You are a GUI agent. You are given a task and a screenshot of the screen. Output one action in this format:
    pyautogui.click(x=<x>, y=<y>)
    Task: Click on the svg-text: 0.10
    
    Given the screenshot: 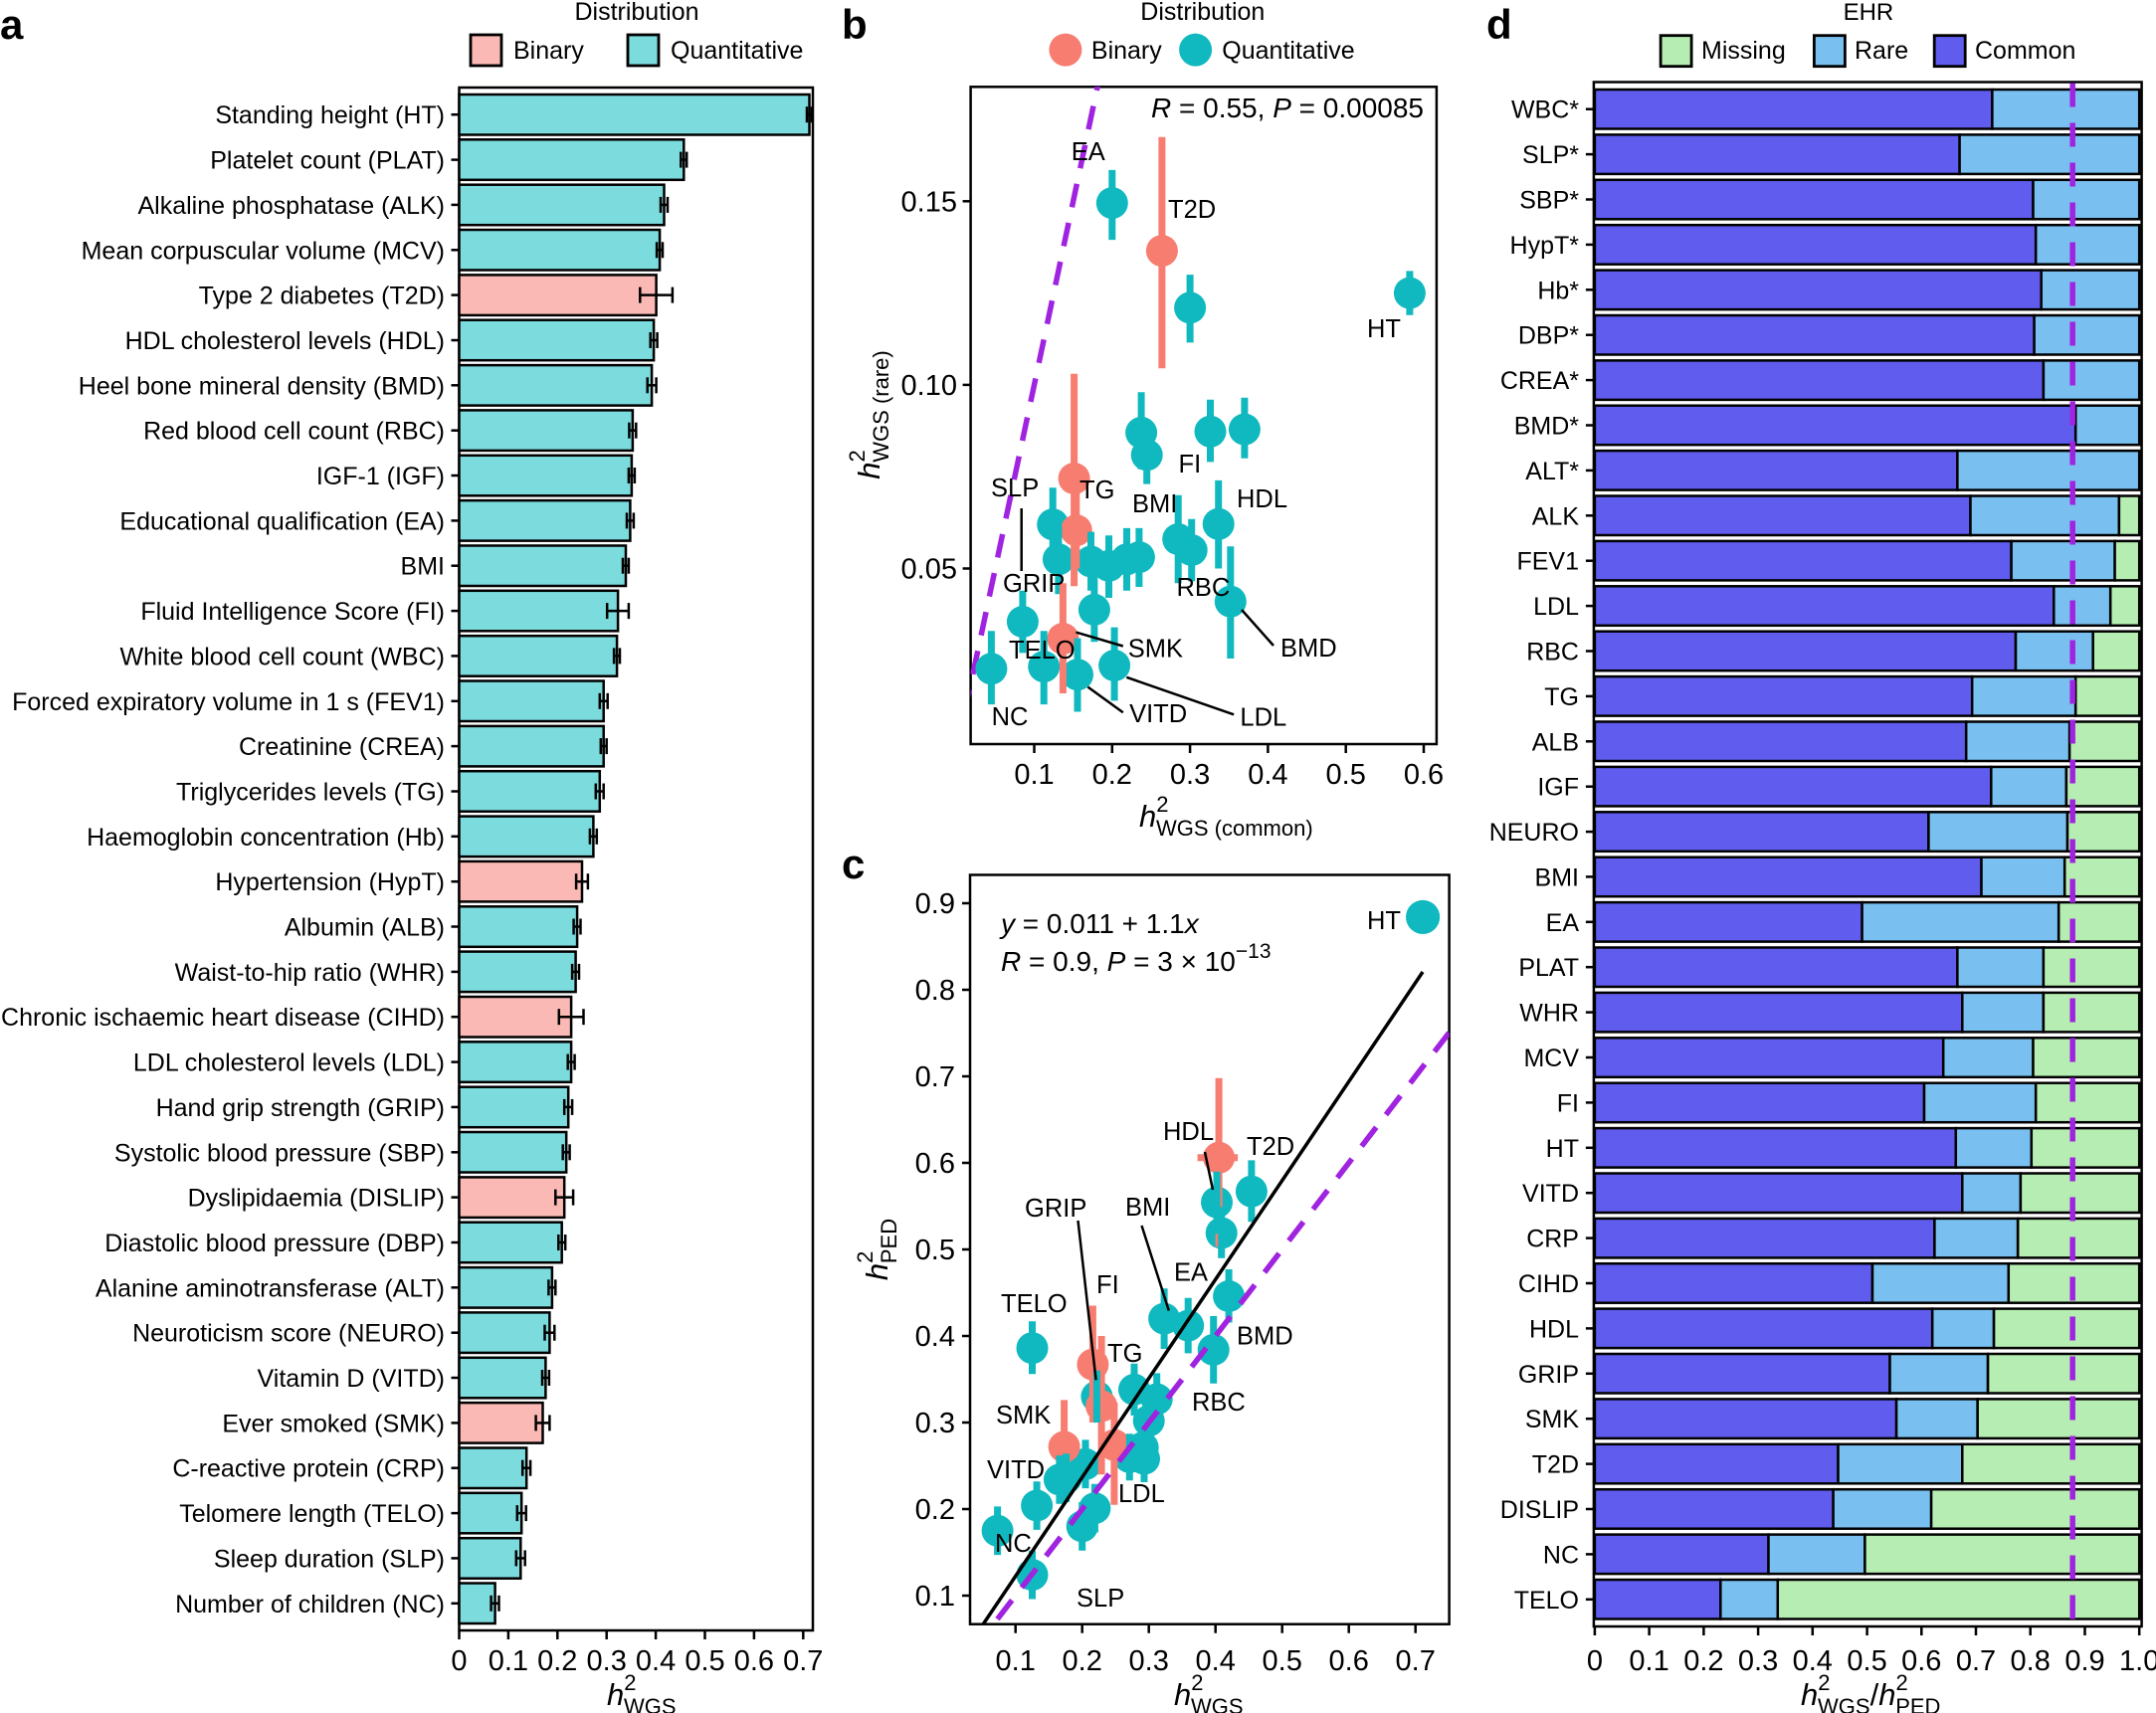 What is the action you would take?
    pyautogui.click(x=929, y=386)
    